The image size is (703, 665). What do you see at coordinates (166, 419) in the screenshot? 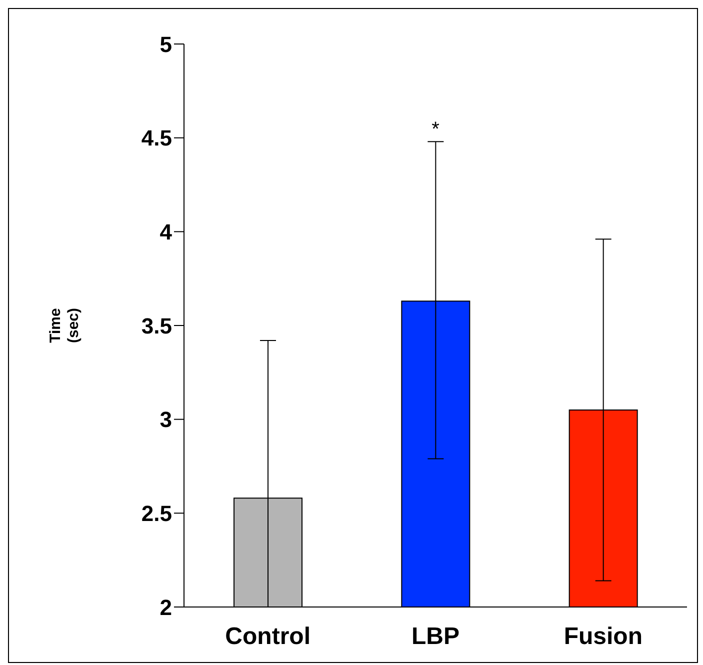
I see `y-tick-label: 3` at bounding box center [166, 419].